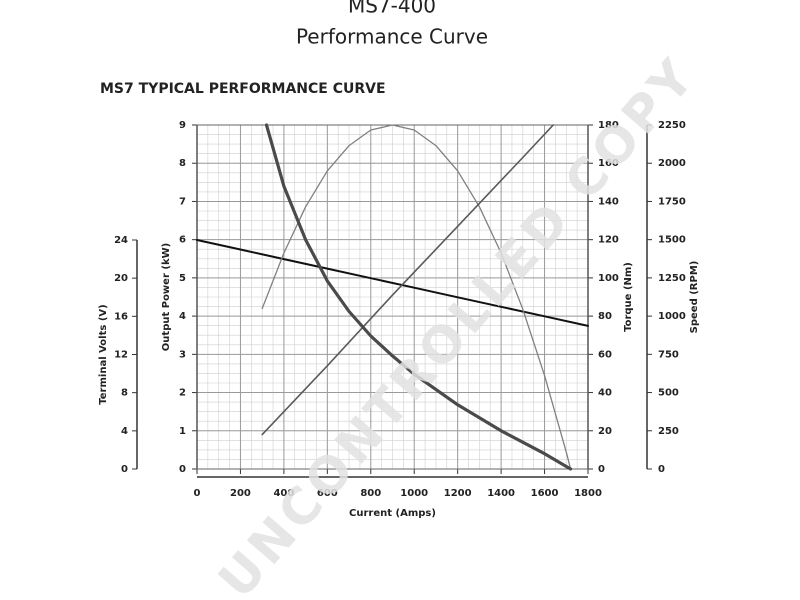  What do you see at coordinates (197, 493) in the screenshot?
I see `x-tick-label: 0` at bounding box center [197, 493].